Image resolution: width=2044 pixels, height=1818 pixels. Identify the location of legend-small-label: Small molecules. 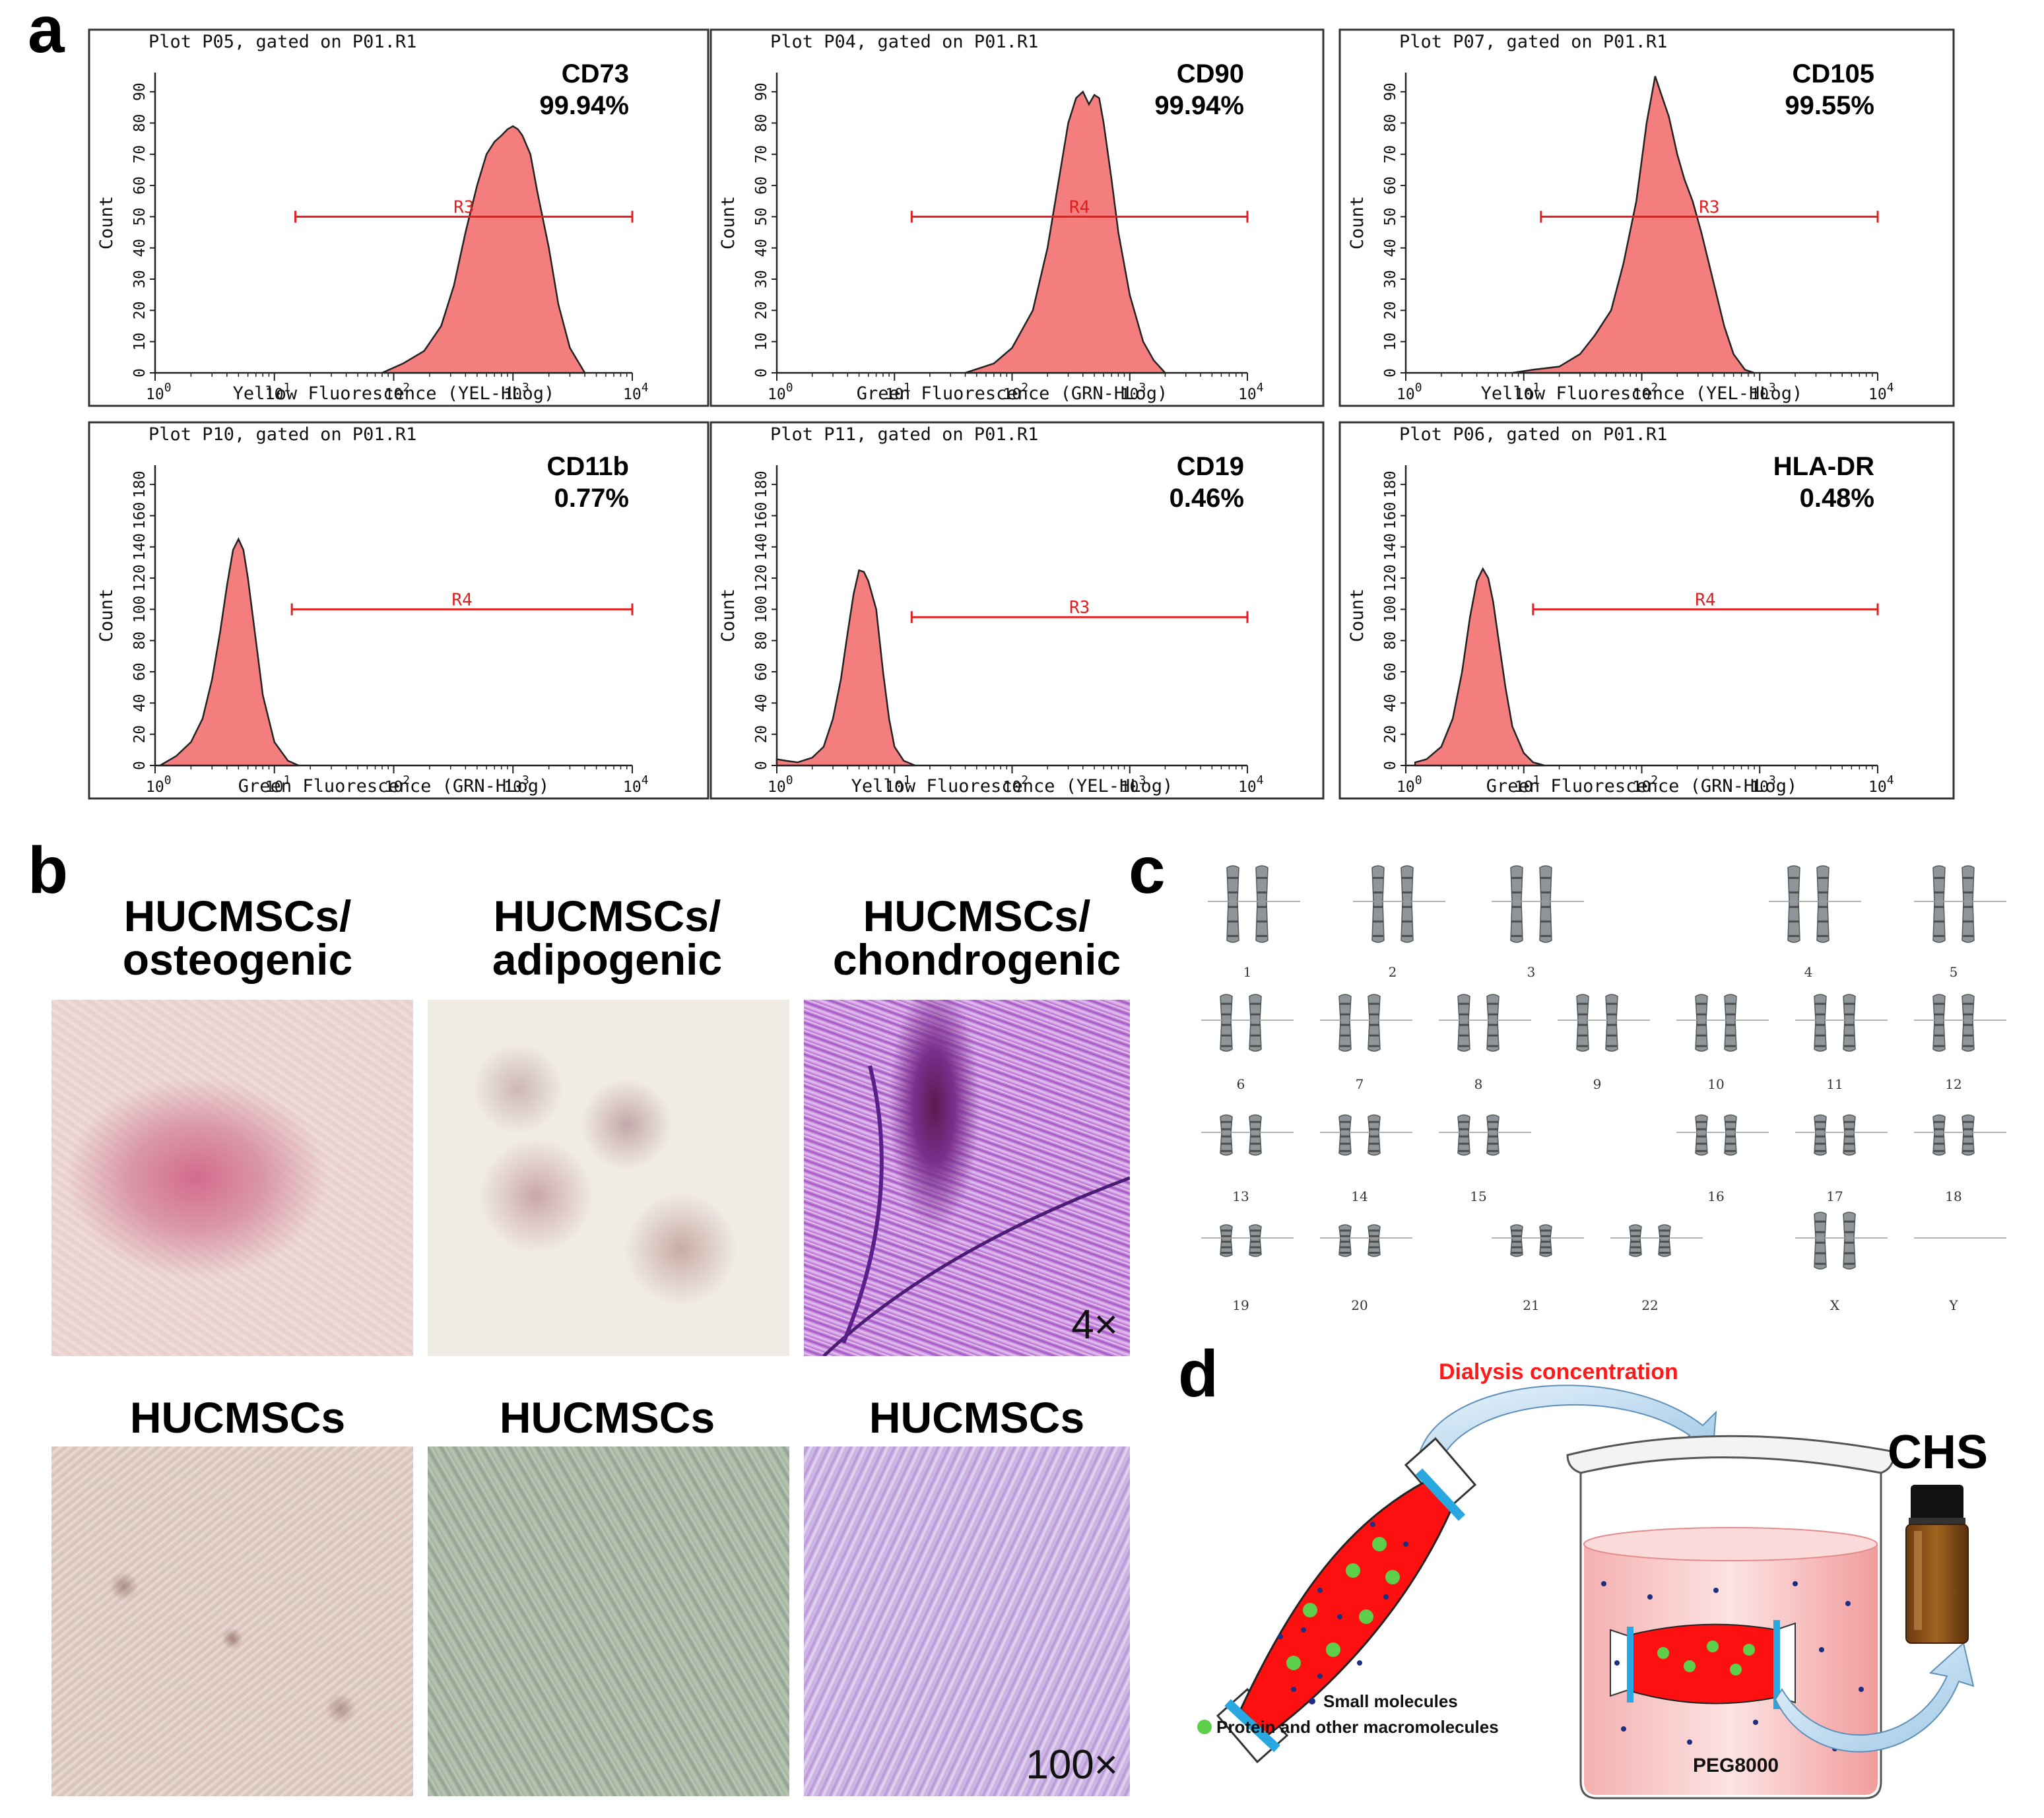
(1390, 1701).